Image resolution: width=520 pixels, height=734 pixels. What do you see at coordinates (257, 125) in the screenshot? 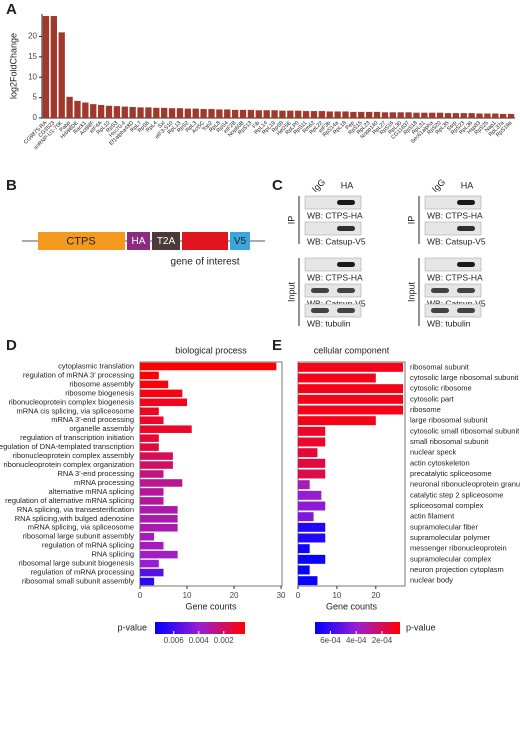
I see `x-tick-label: Fib` at bounding box center [257, 125].